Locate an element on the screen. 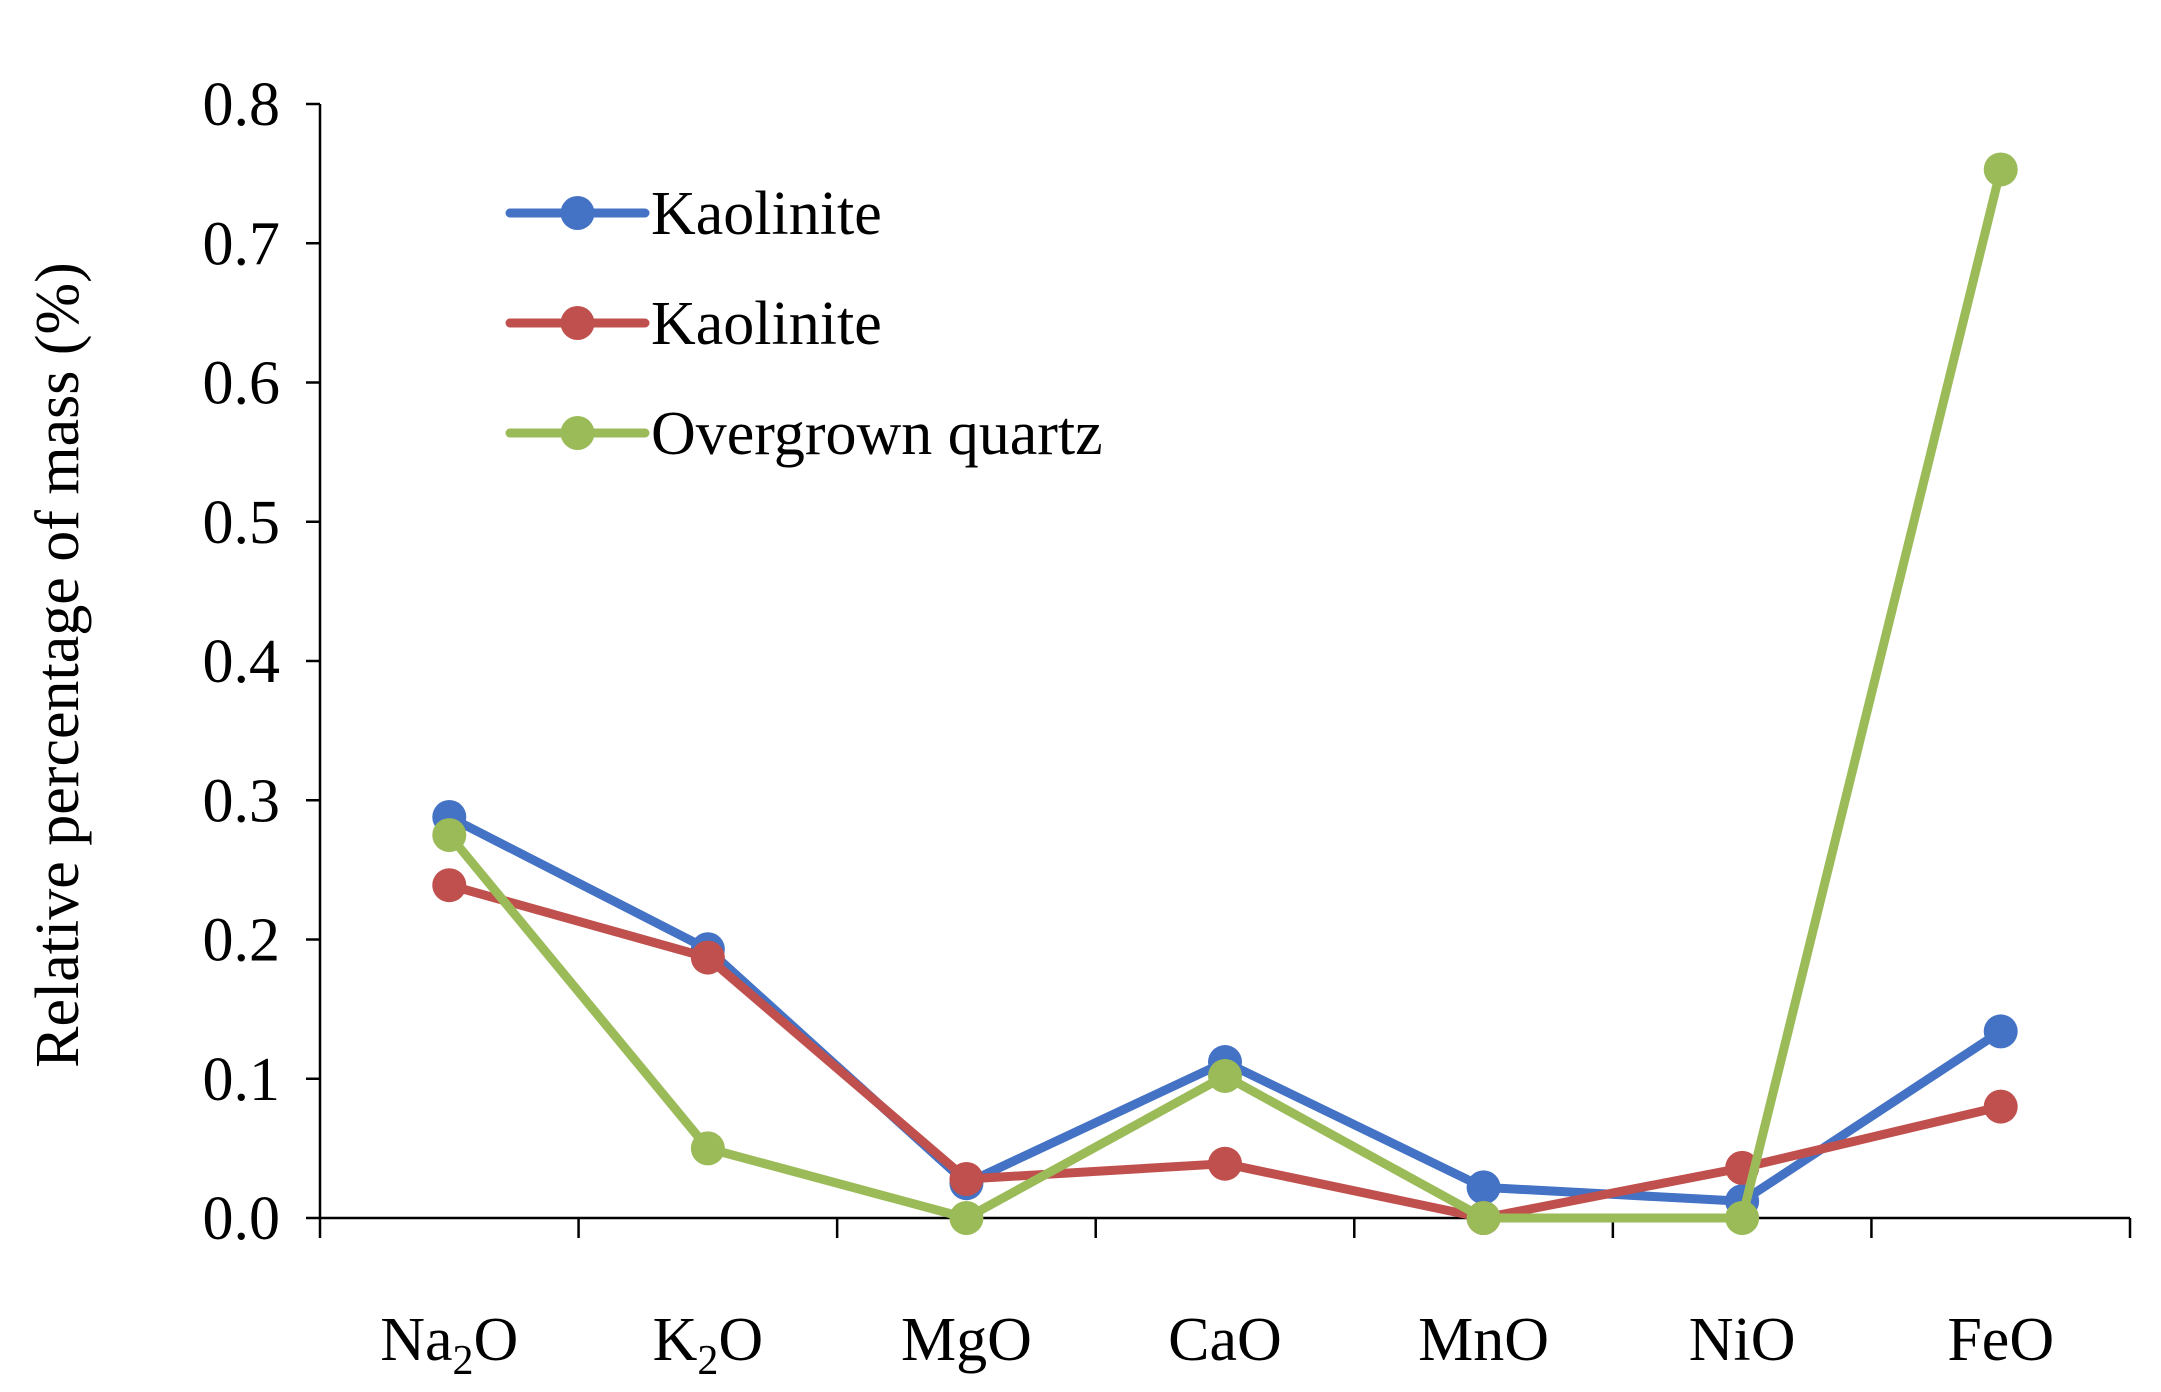 This screenshot has height=1392, width=2161. category-base: Na is located at coordinates (416, 1340).